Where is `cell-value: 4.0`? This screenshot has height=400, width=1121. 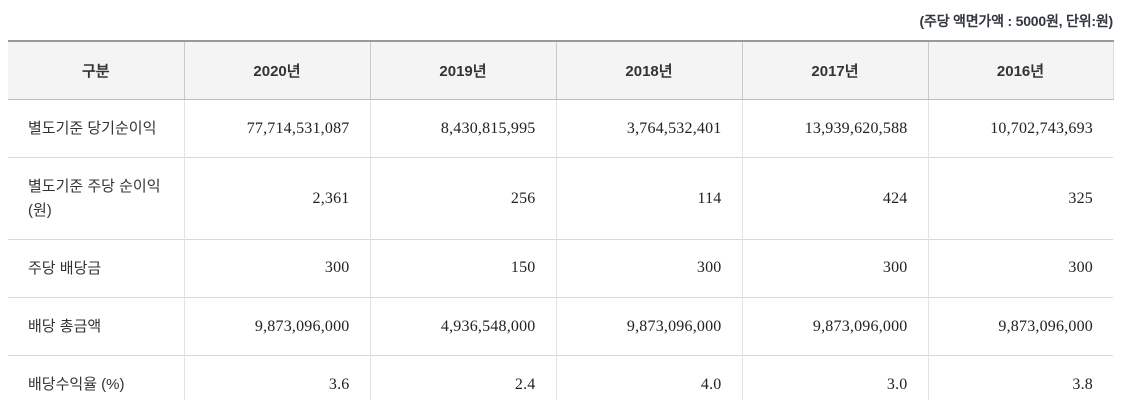
cell-value: 4.0 is located at coordinates (648, 377).